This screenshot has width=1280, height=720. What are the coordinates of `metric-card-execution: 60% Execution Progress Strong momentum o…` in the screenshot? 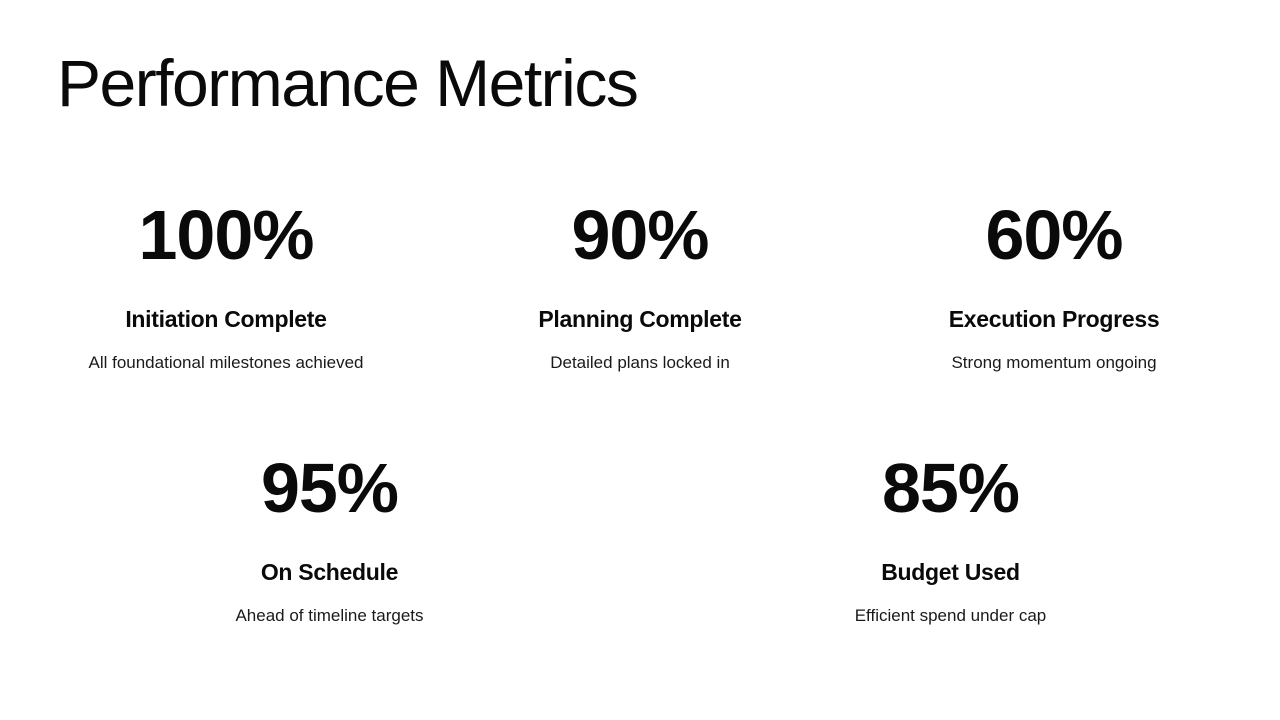 It's located at (1054, 286).